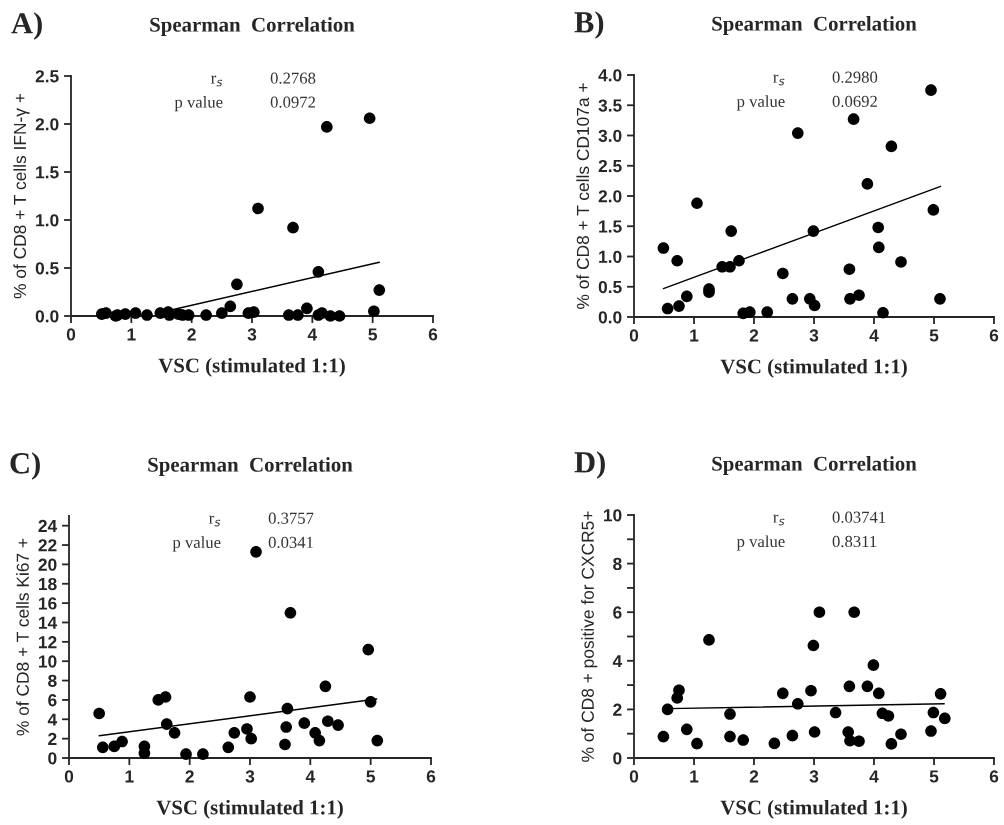  I want to click on annotation: 0.03741, so click(859, 517).